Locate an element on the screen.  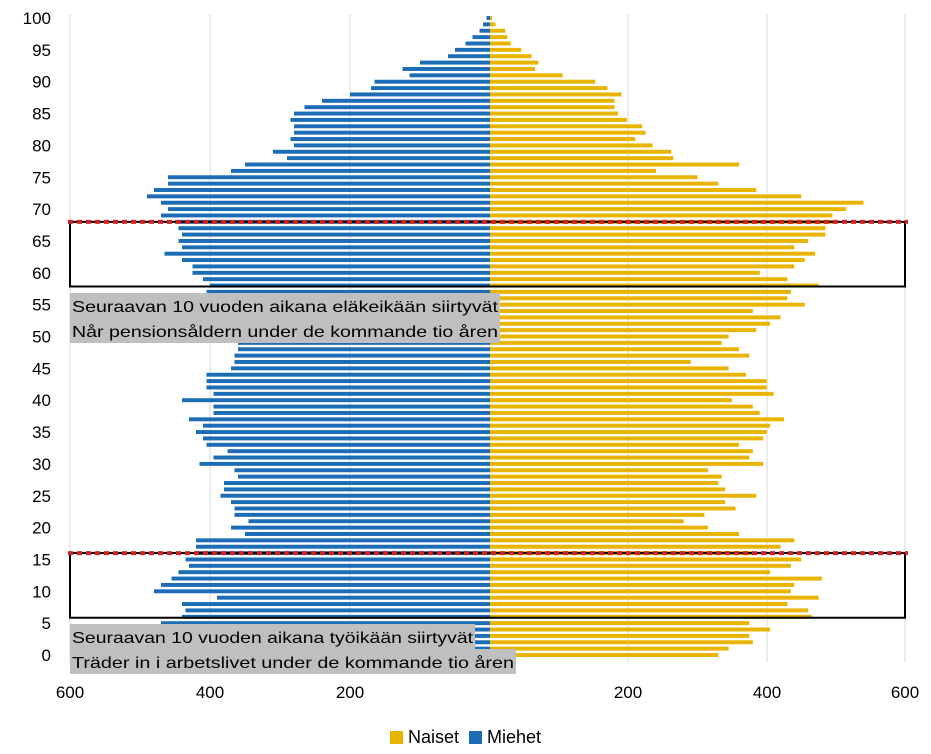
legend: Naiset Miehet is located at coordinates (465, 737).